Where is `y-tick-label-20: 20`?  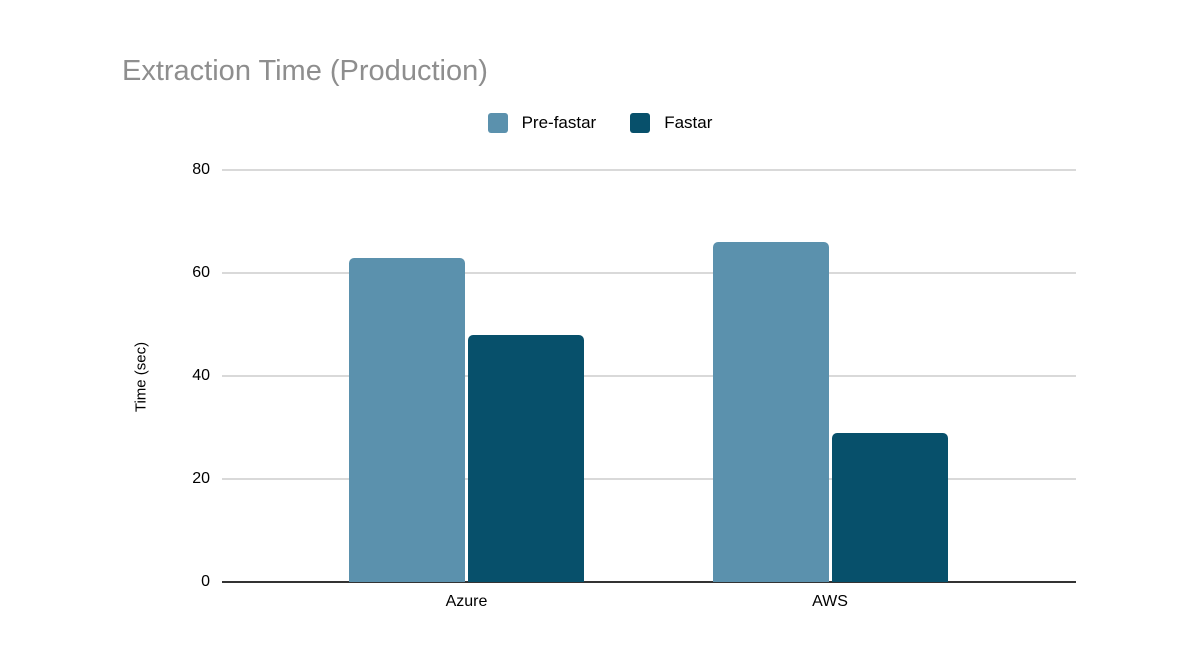 y-tick-label-20: 20 is located at coordinates (201, 478).